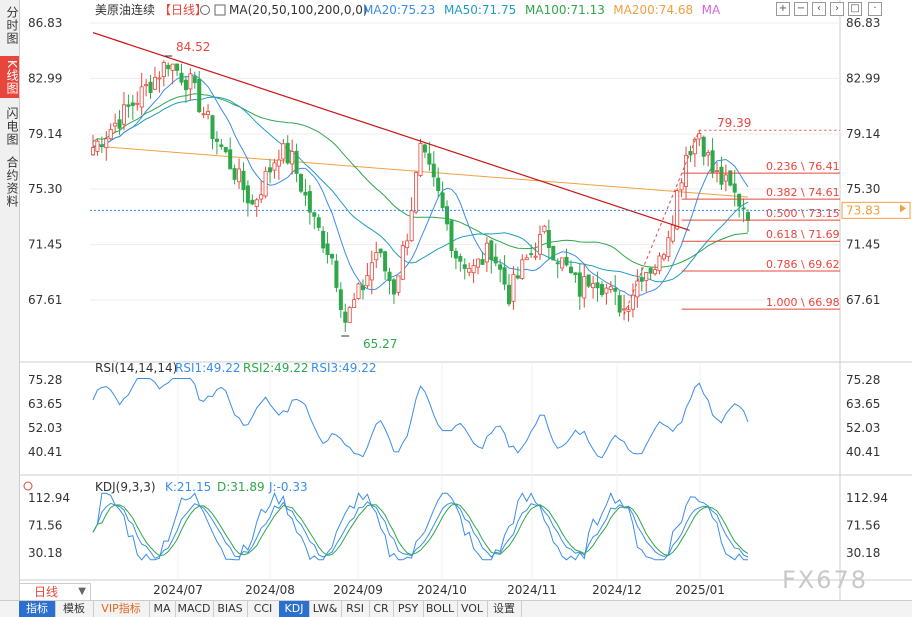 This screenshot has width=912, height=617. What do you see at coordinates (863, 526) in the screenshot?
I see `kdj-y-tick-right: 71.56` at bounding box center [863, 526].